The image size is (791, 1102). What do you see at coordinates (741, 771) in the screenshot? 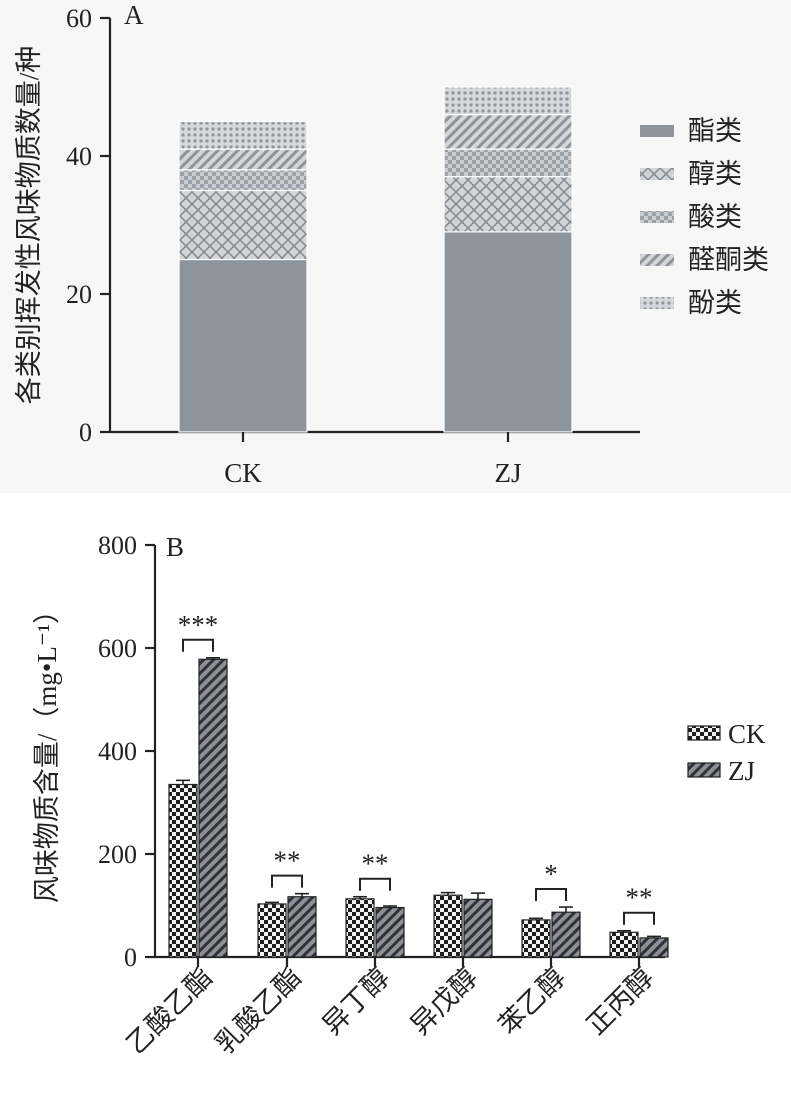
I see `panel-b-legend-label: ZJ` at bounding box center [741, 771].